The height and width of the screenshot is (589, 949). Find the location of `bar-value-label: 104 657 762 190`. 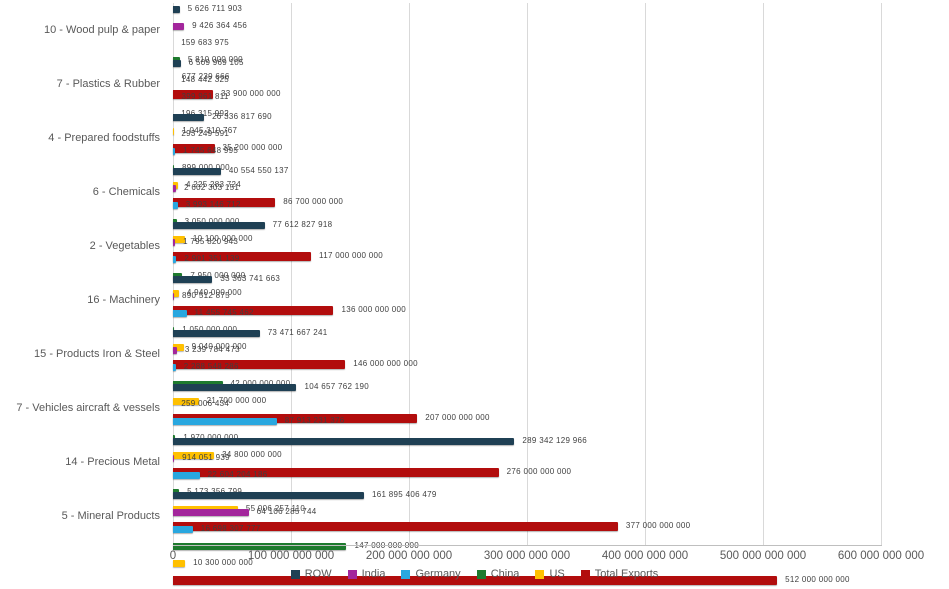

bar-value-label: 104 657 762 190 is located at coordinates (337, 386).